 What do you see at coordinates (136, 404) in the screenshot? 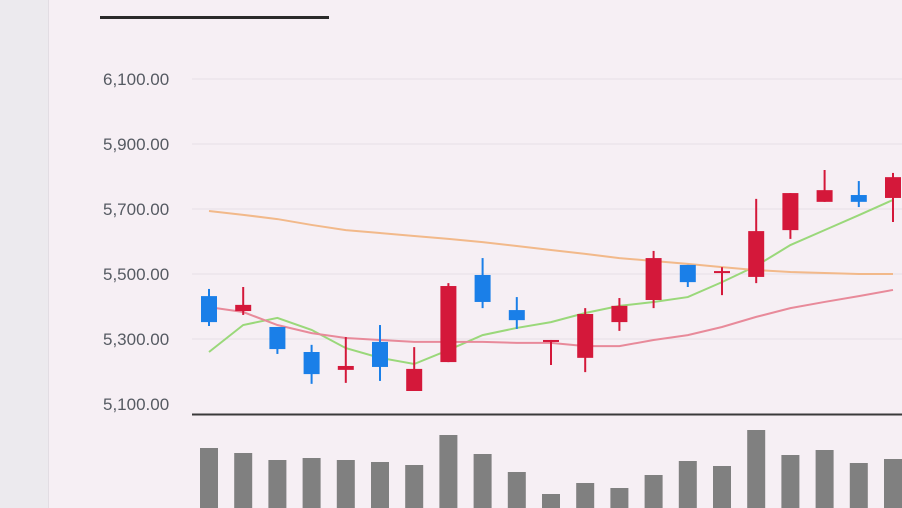
I see `y-tick-label: 5,100.00` at bounding box center [136, 404].